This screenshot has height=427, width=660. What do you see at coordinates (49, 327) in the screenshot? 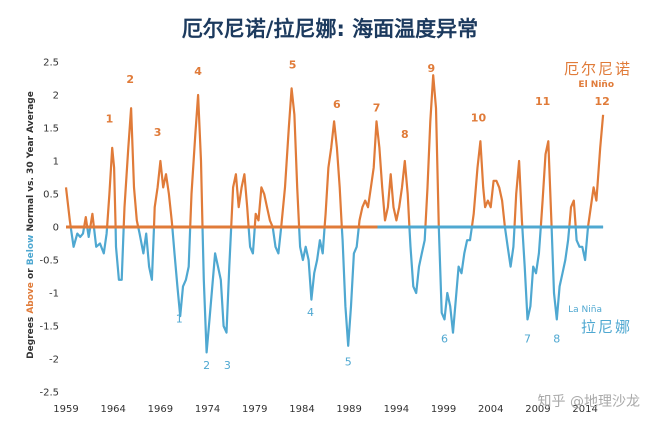
I see `y-tick-label: -1.5` at bounding box center [49, 327].